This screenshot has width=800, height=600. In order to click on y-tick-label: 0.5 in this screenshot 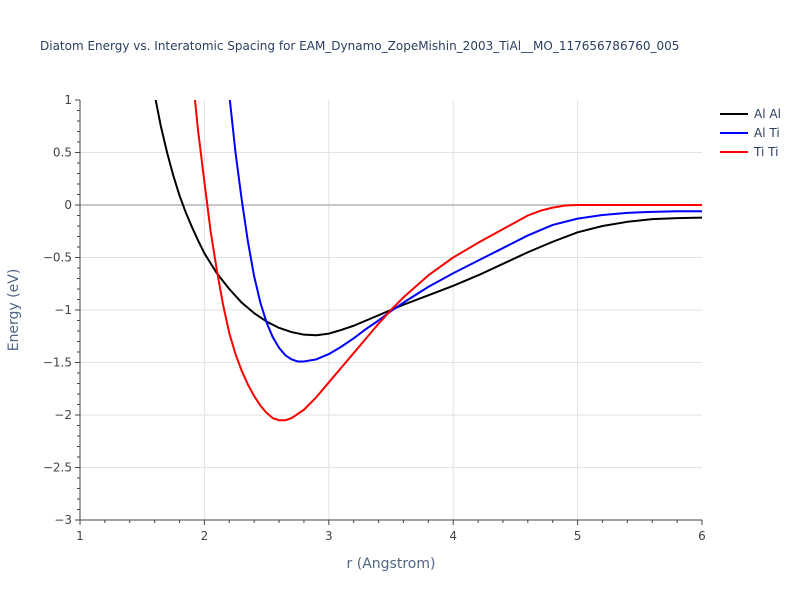, I will do `click(62, 153)`.